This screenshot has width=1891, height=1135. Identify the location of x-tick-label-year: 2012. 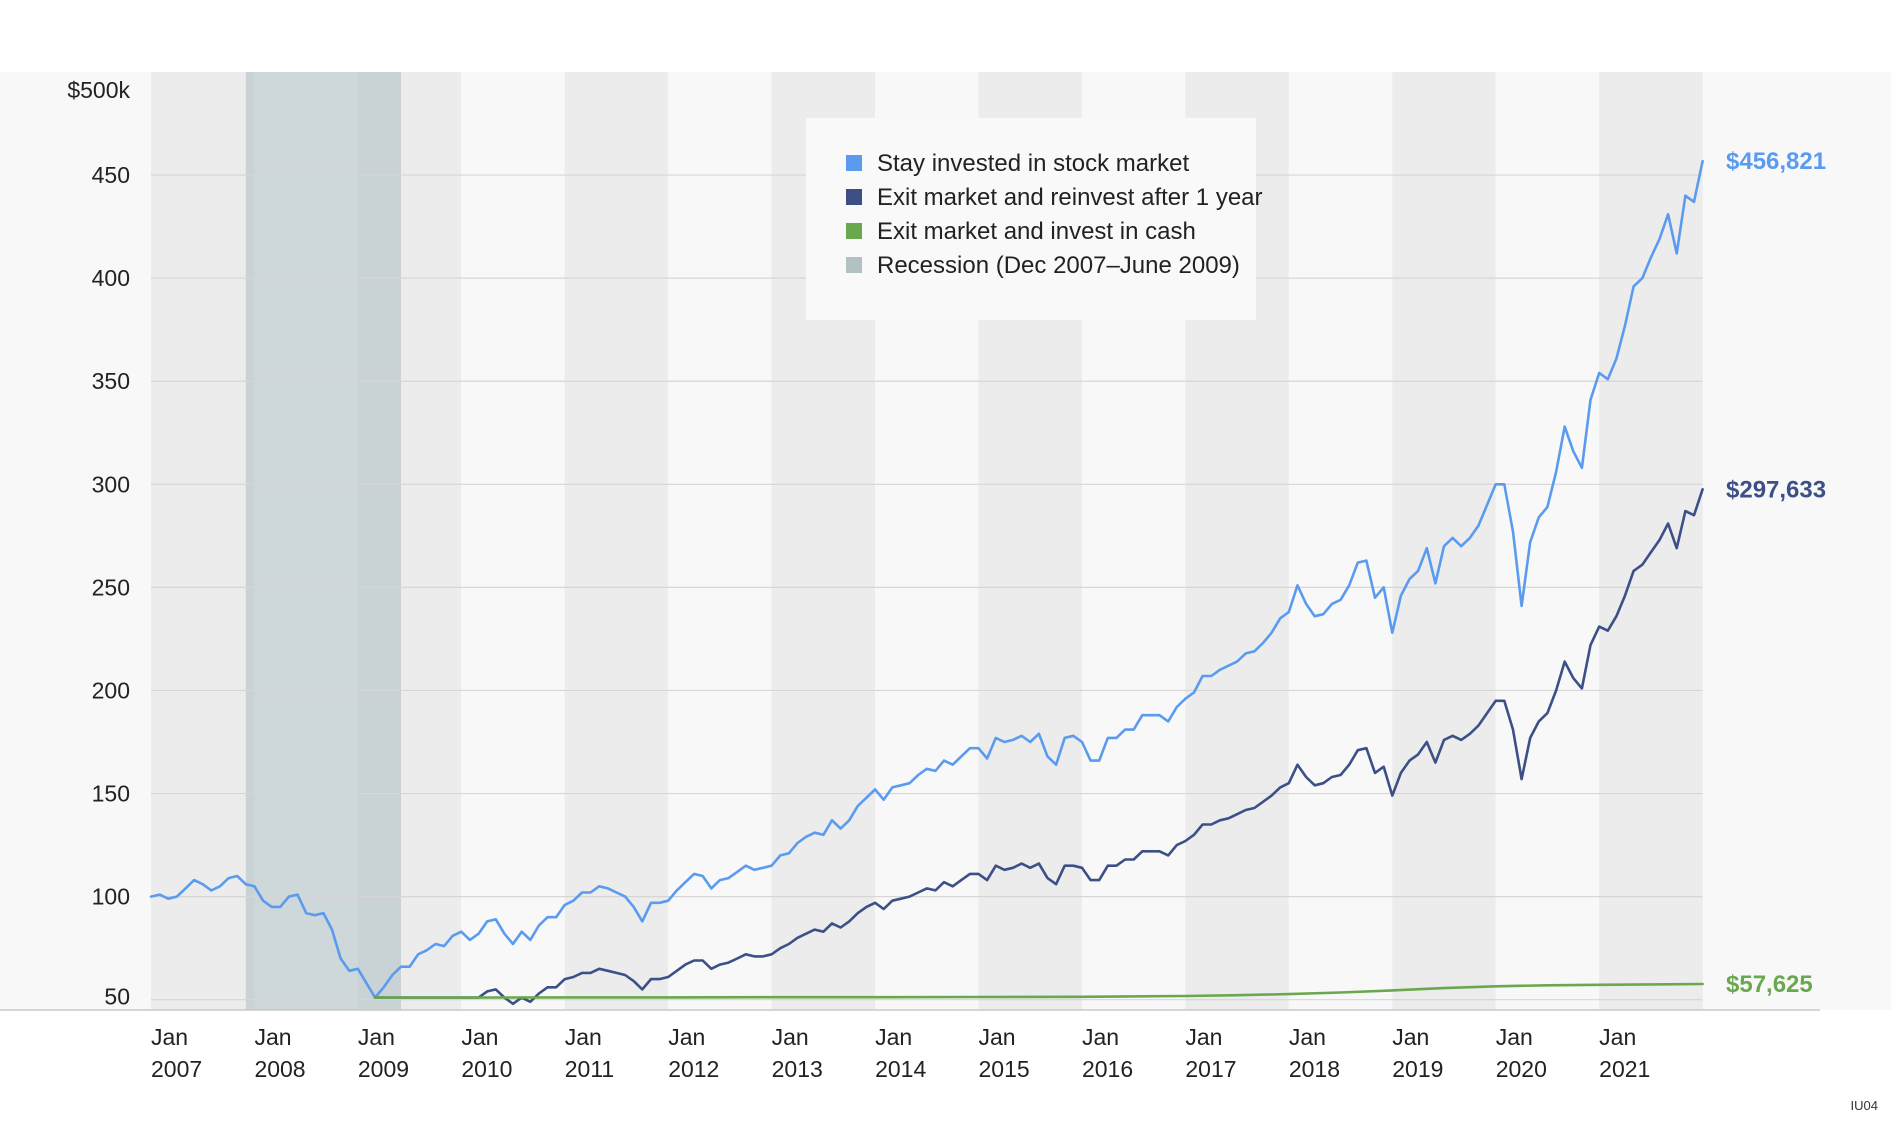
(693, 1069).